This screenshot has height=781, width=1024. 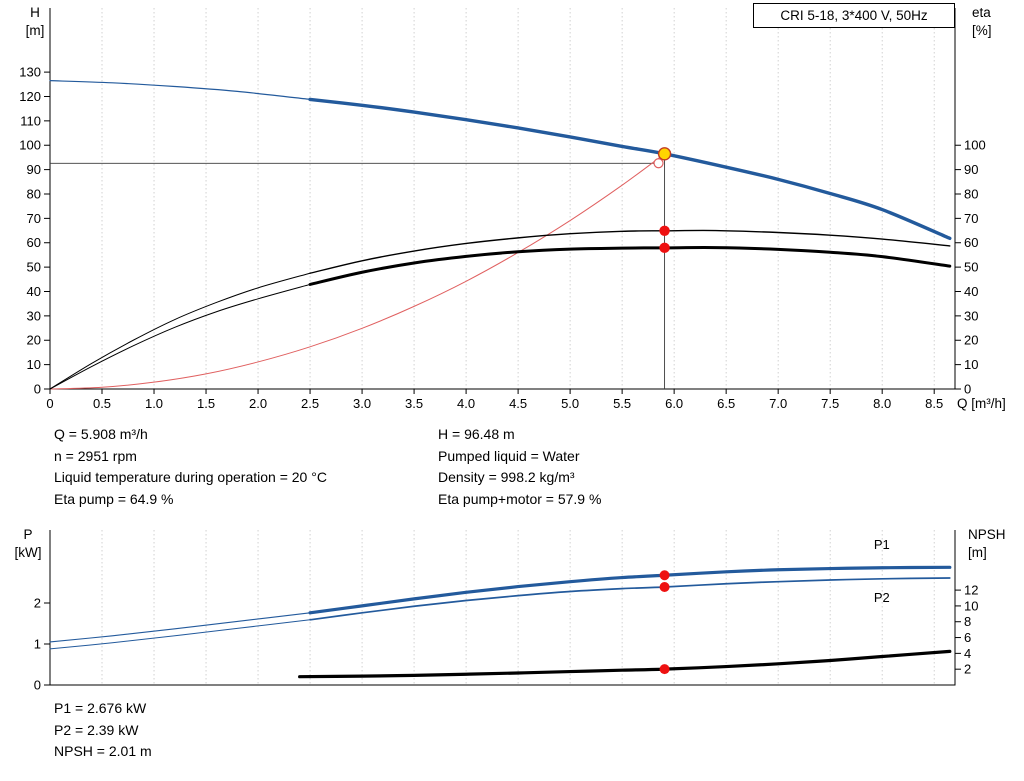 I want to click on npsh-curve, so click(x=625, y=664).